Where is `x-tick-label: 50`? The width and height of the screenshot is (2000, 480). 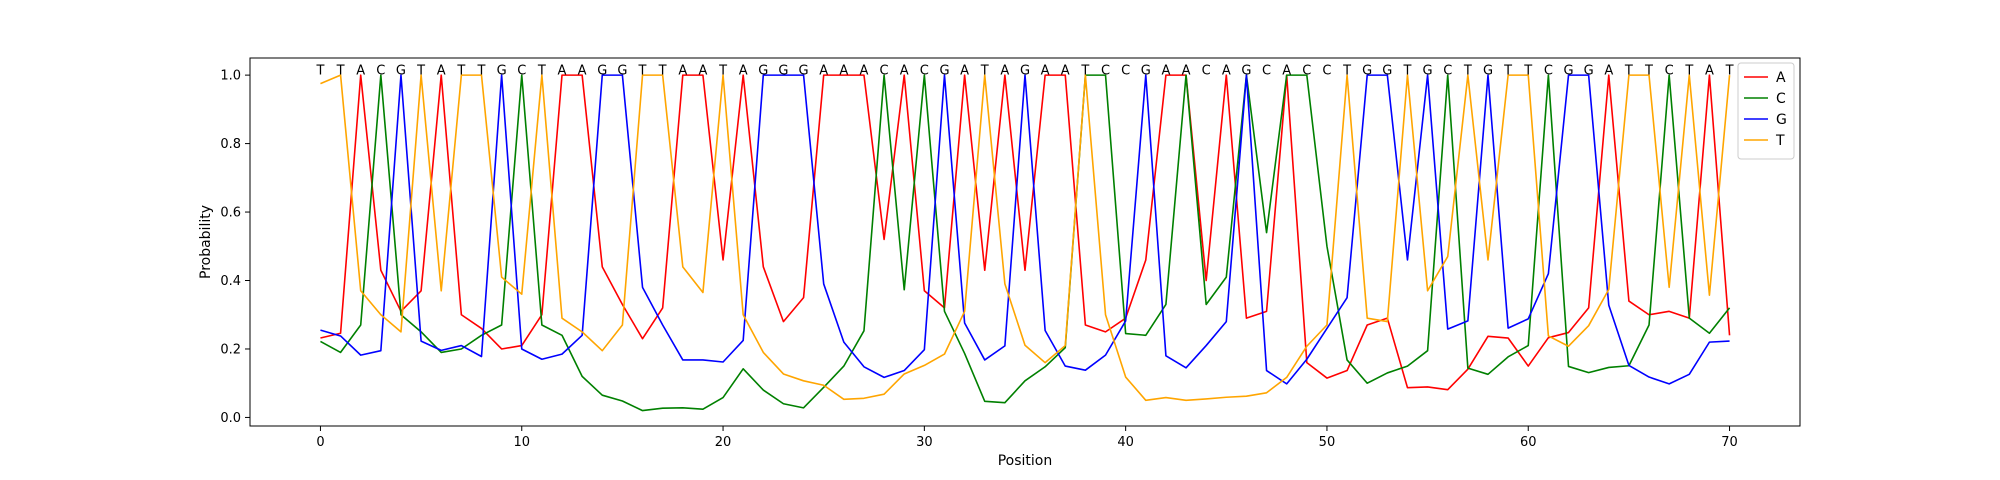 x-tick-label: 50 is located at coordinates (1327, 442).